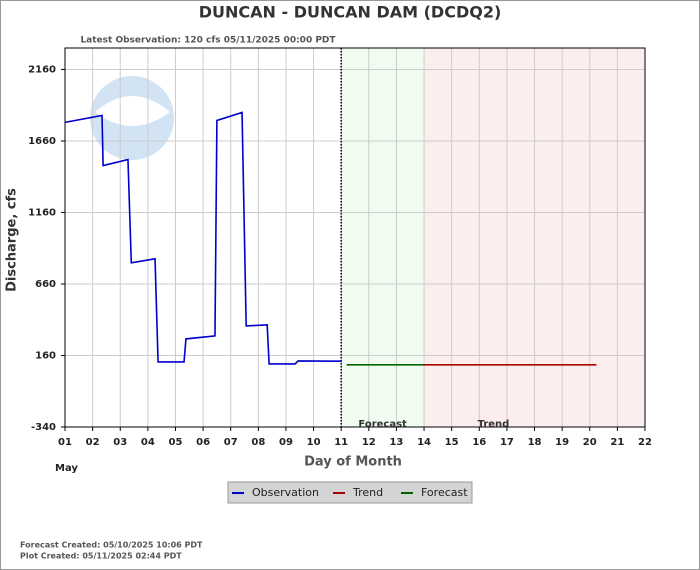 The height and width of the screenshot is (570, 700). I want to click on legend-box, so click(350, 492).